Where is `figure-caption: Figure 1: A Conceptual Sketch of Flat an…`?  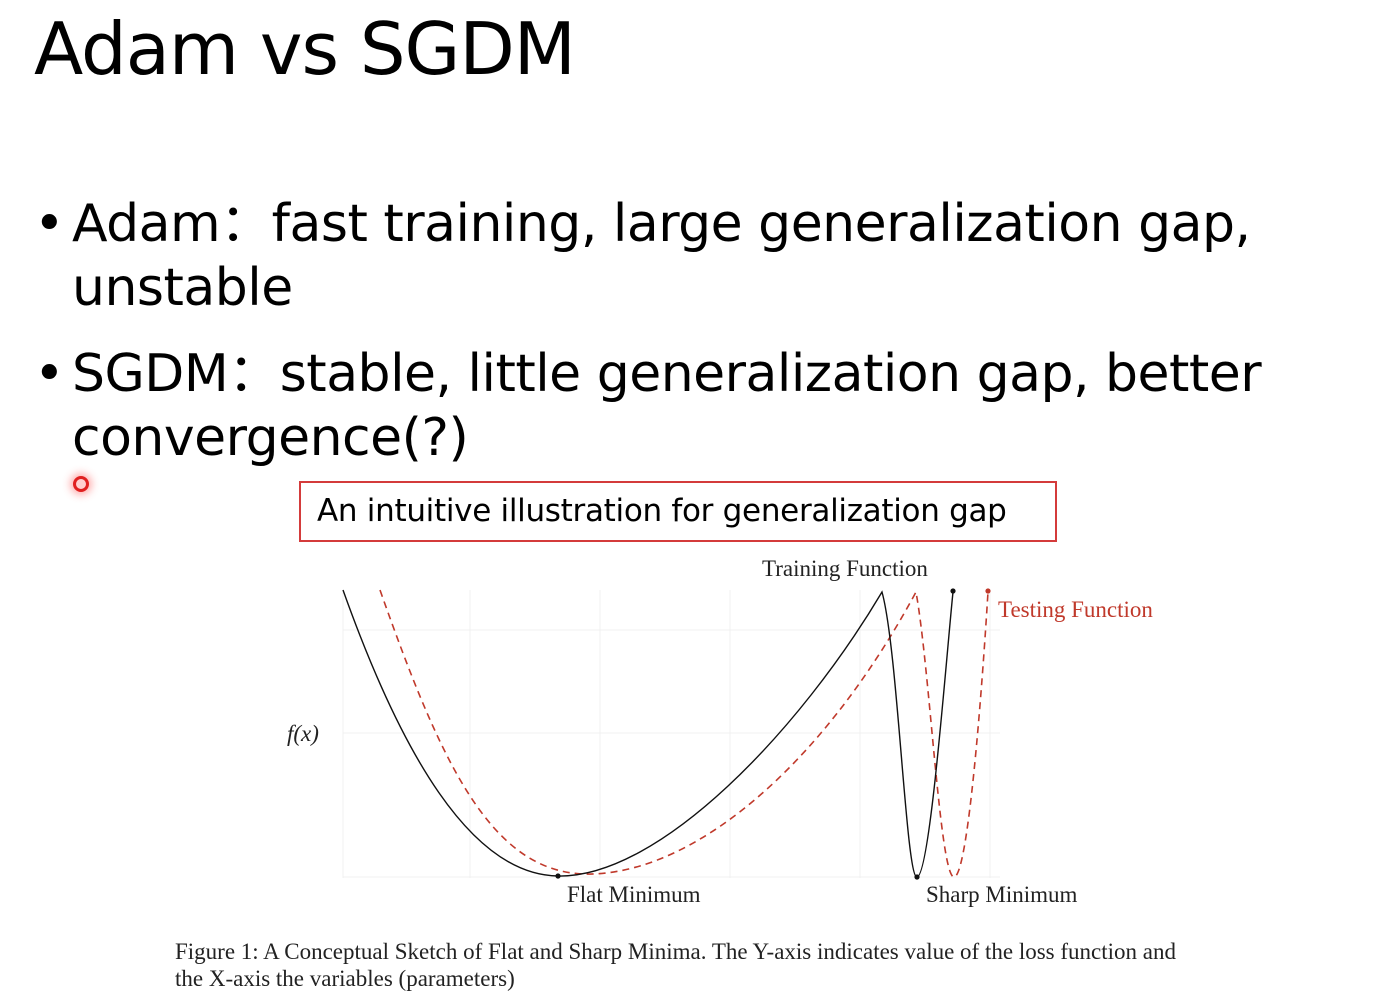
figure-caption: Figure 1: A Conceptual Sketch of Flat an… is located at coordinates (675, 965).